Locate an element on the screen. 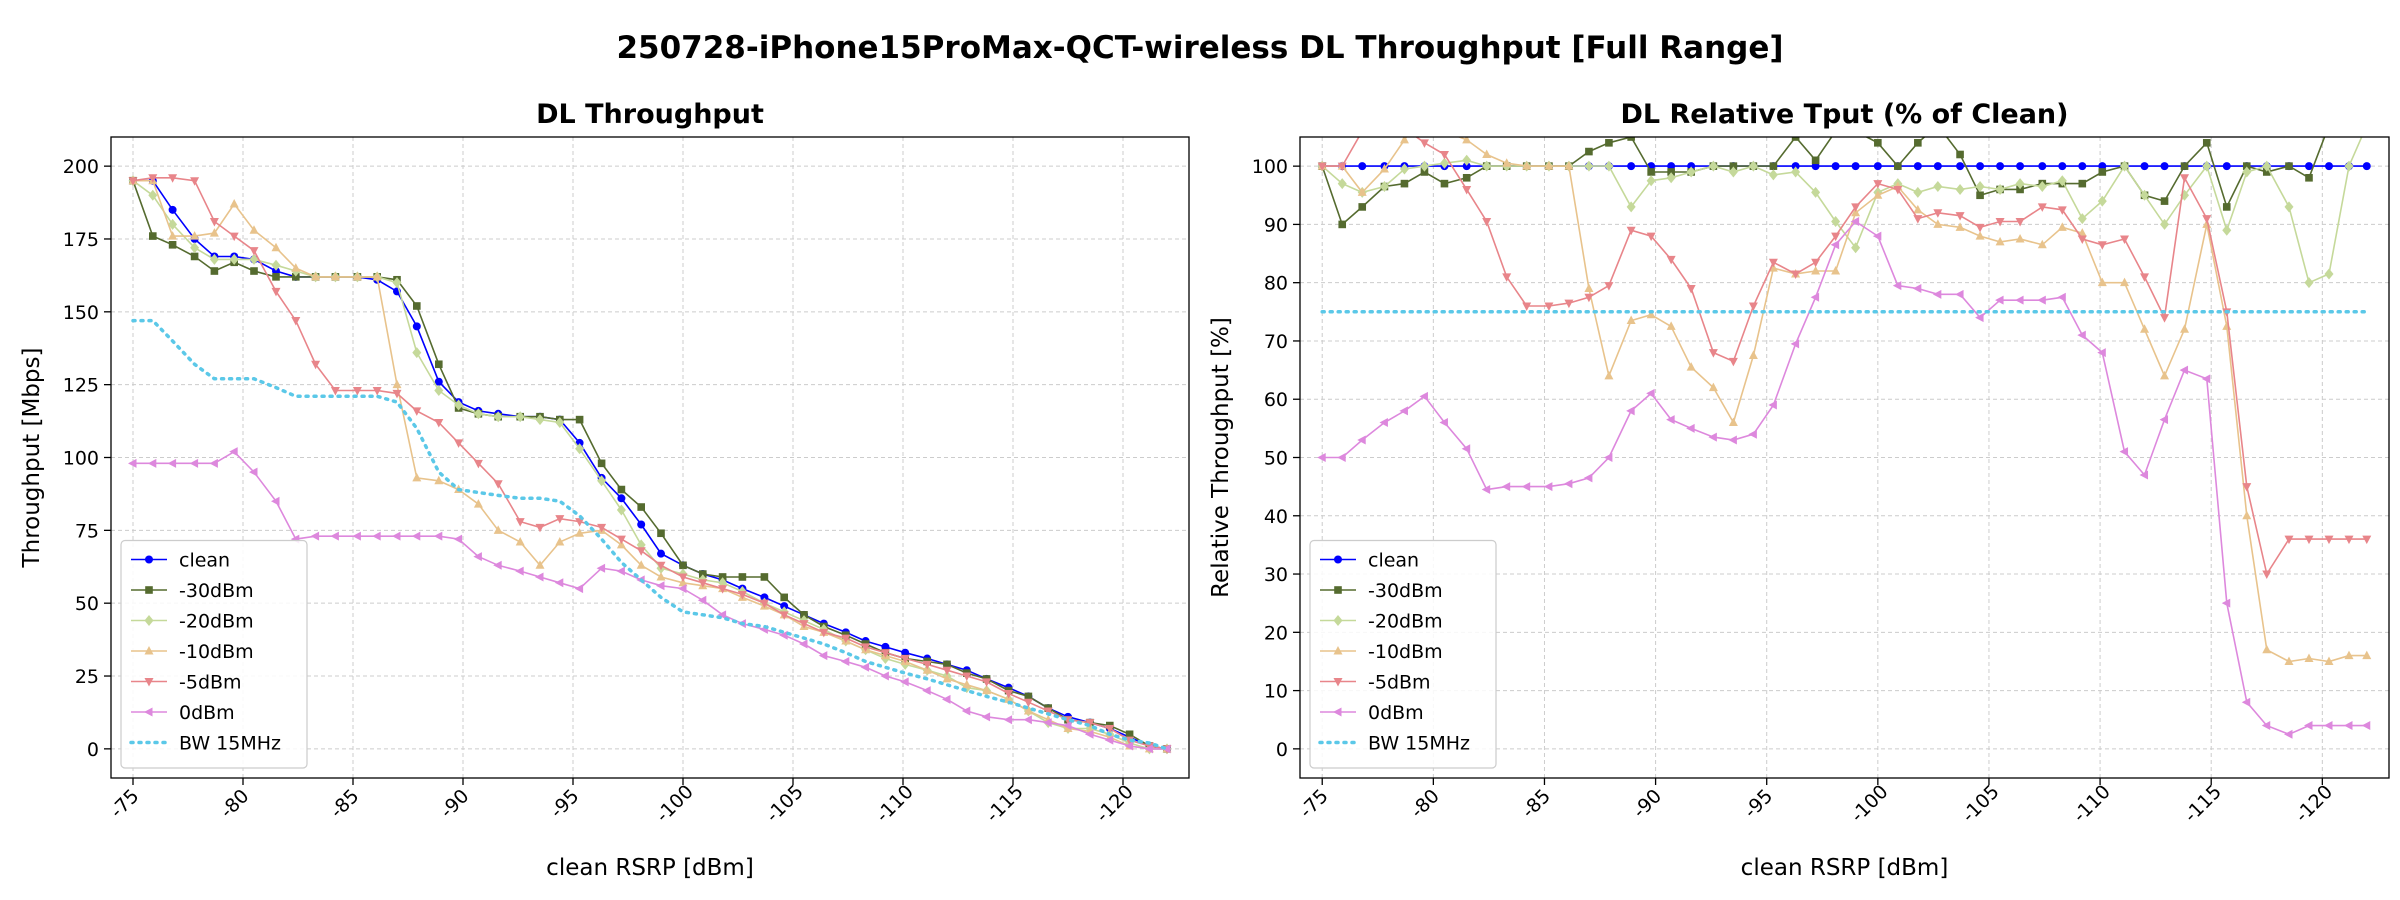 The width and height of the screenshot is (2400, 900). chart1-xtick-label-4: -95 is located at coordinates (565, 804).